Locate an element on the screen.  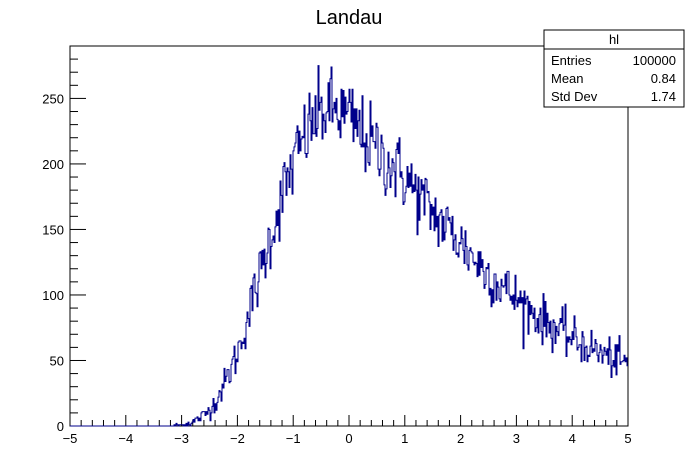
y-tick-label: 100 is located at coordinates (53, 295).